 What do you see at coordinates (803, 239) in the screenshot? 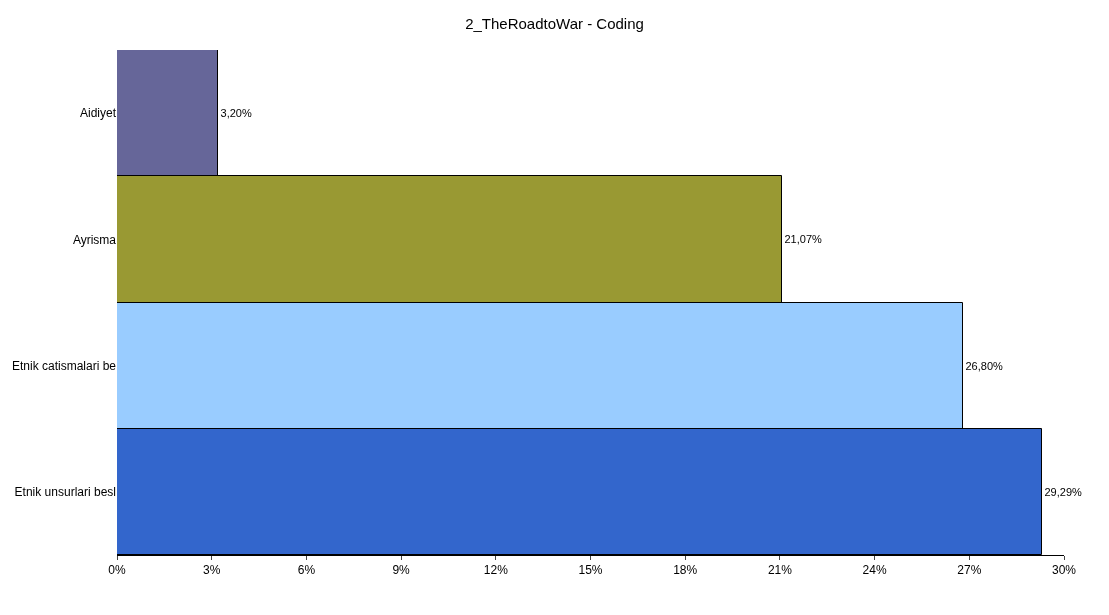
I see `data-label: 21,07%` at bounding box center [803, 239].